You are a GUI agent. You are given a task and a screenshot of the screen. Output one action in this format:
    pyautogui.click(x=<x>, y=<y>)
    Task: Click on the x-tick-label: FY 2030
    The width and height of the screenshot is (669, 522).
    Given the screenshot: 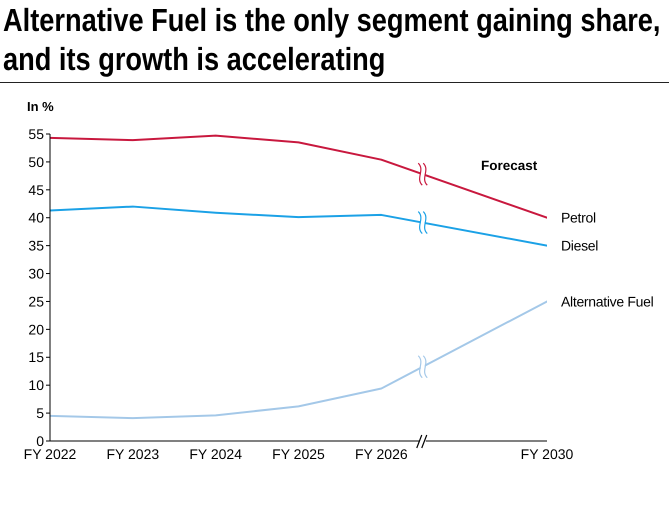 What is the action you would take?
    pyautogui.click(x=547, y=454)
    